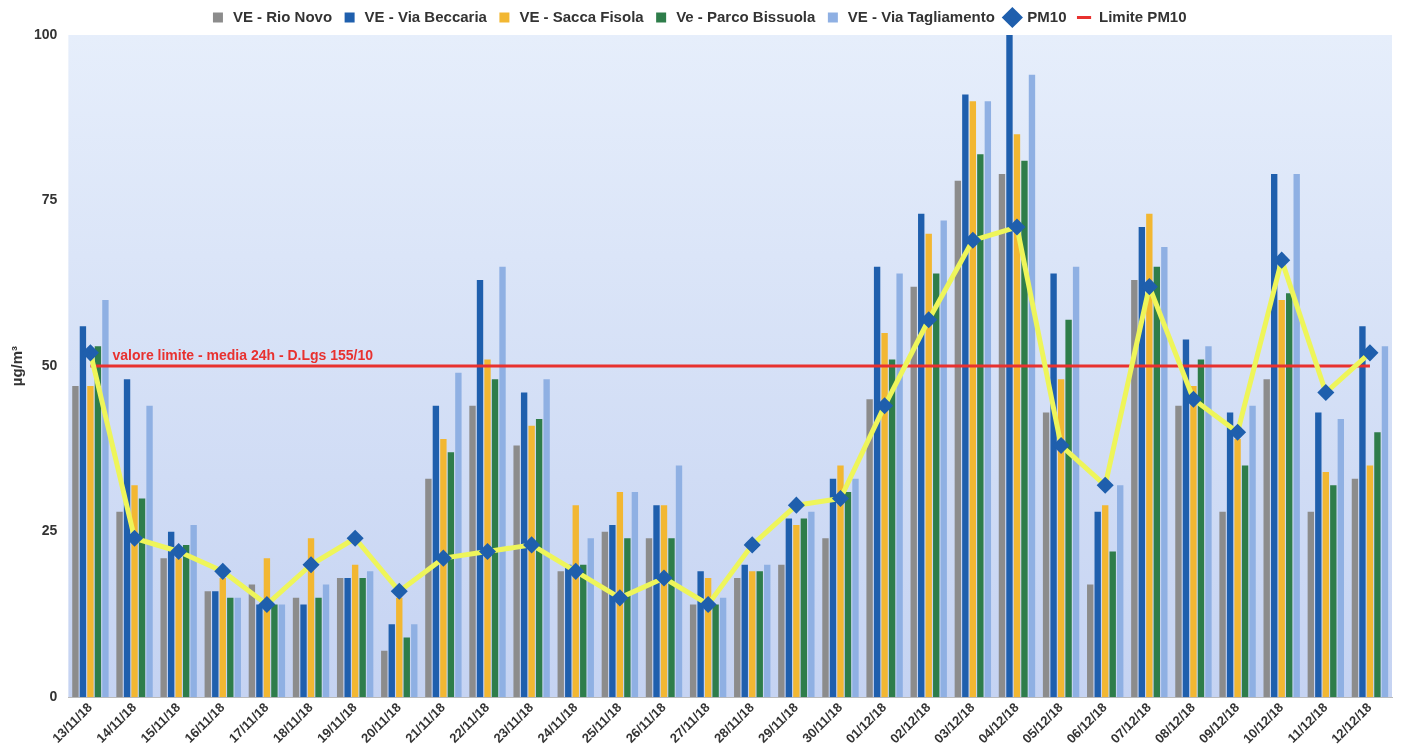  I want to click on y-axis-title: µg/m³, so click(17, 366).